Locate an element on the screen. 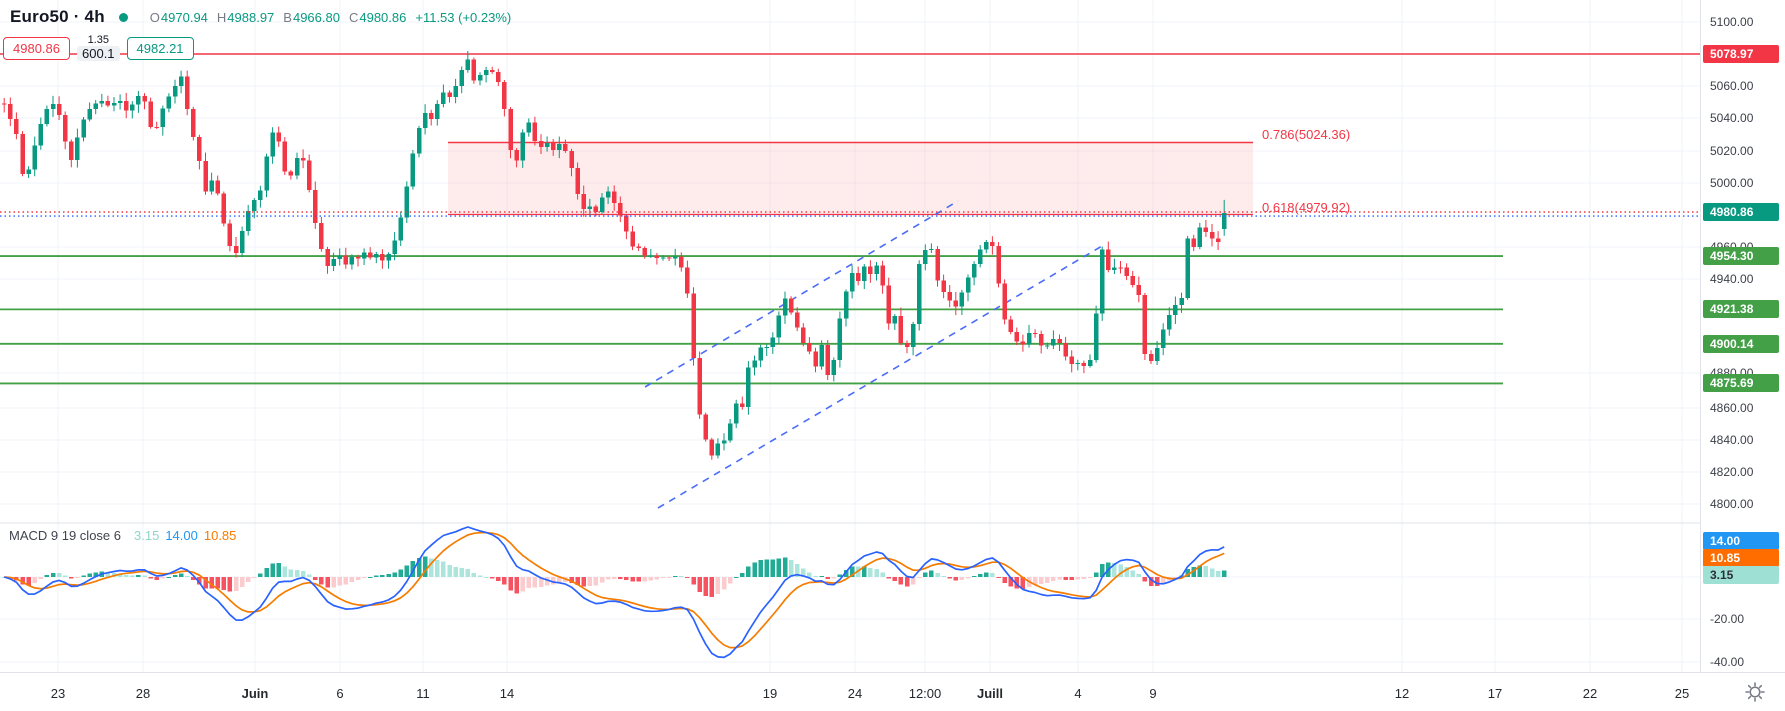 The image size is (1785, 711). macd-indicator-legend: MACD 9 19 close 6 3.15 14.00 10.85 is located at coordinates (122, 535).